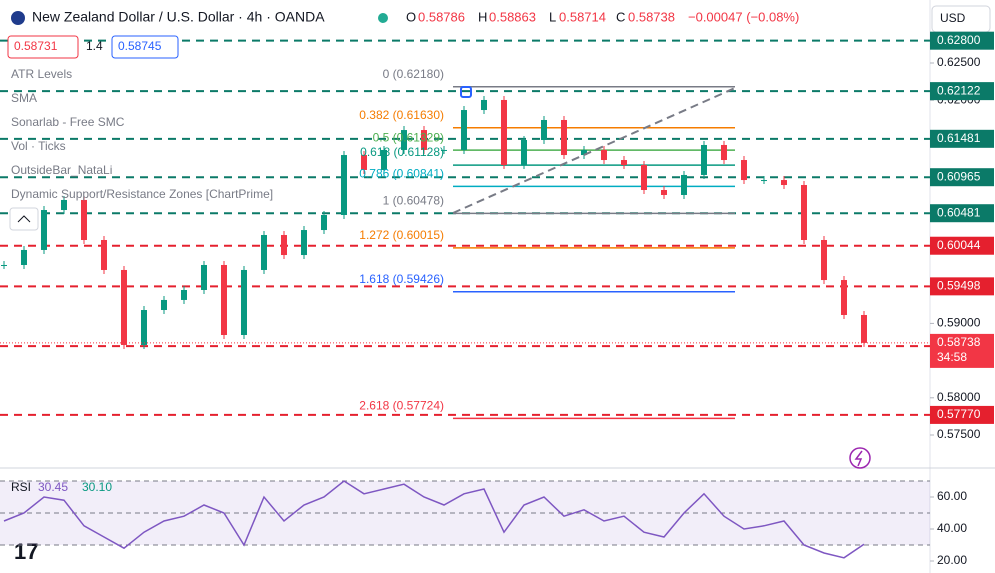 The height and width of the screenshot is (573, 995). What do you see at coordinates (53, 487) in the screenshot?
I see `rsi-value: 30.45` at bounding box center [53, 487].